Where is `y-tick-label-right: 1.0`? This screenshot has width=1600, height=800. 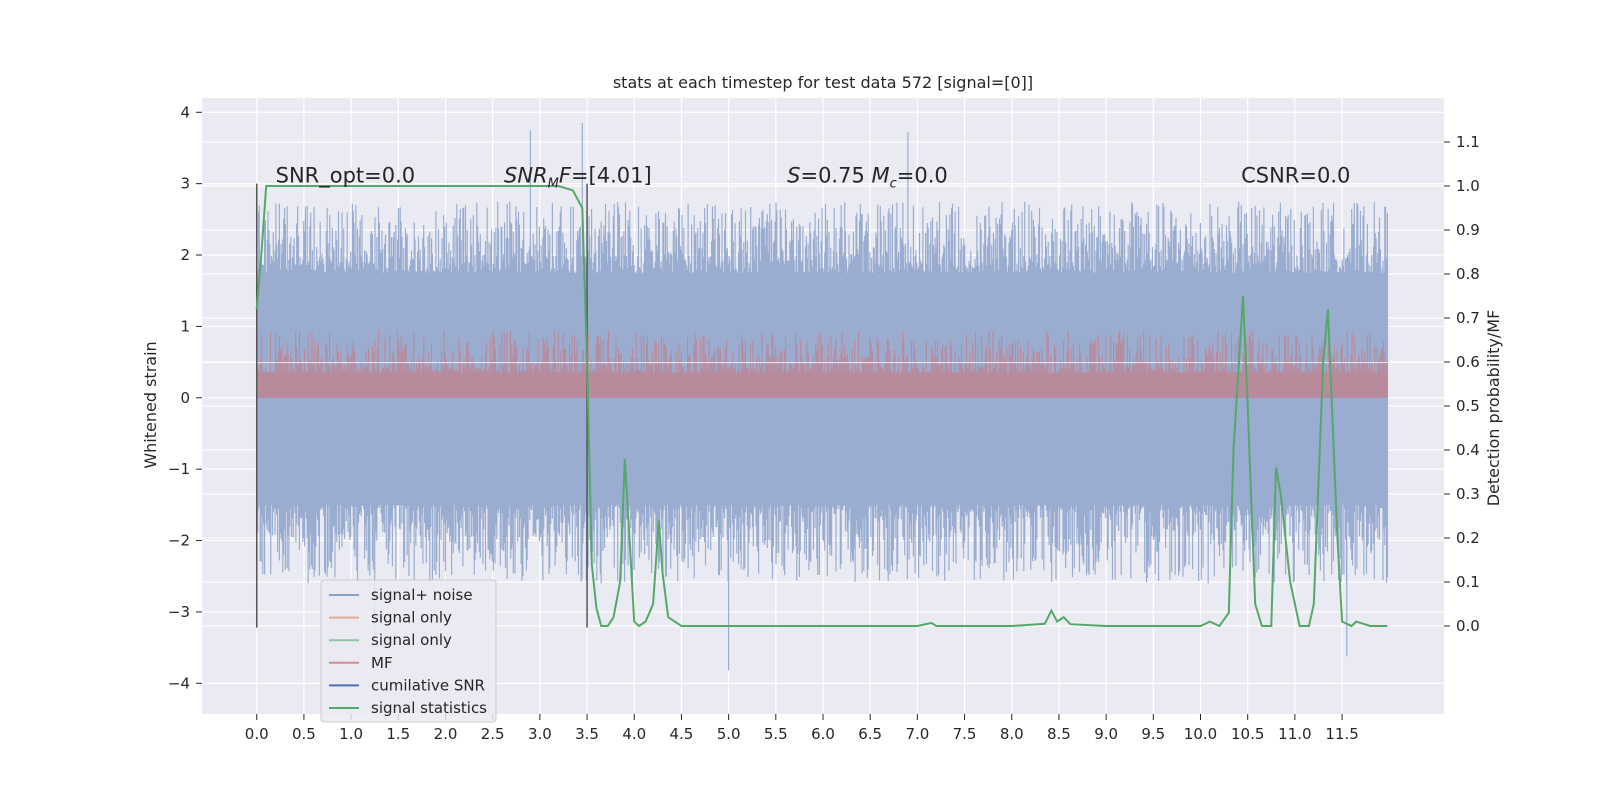
y-tick-label-right: 1.0 is located at coordinates (1468, 186).